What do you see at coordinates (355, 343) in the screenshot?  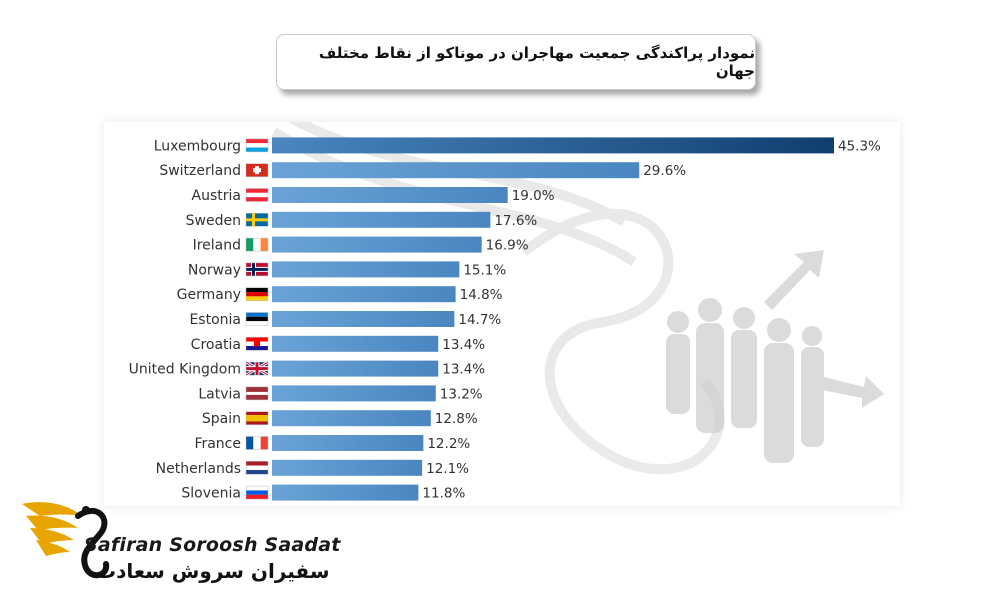 I see `bar-croatia` at bounding box center [355, 343].